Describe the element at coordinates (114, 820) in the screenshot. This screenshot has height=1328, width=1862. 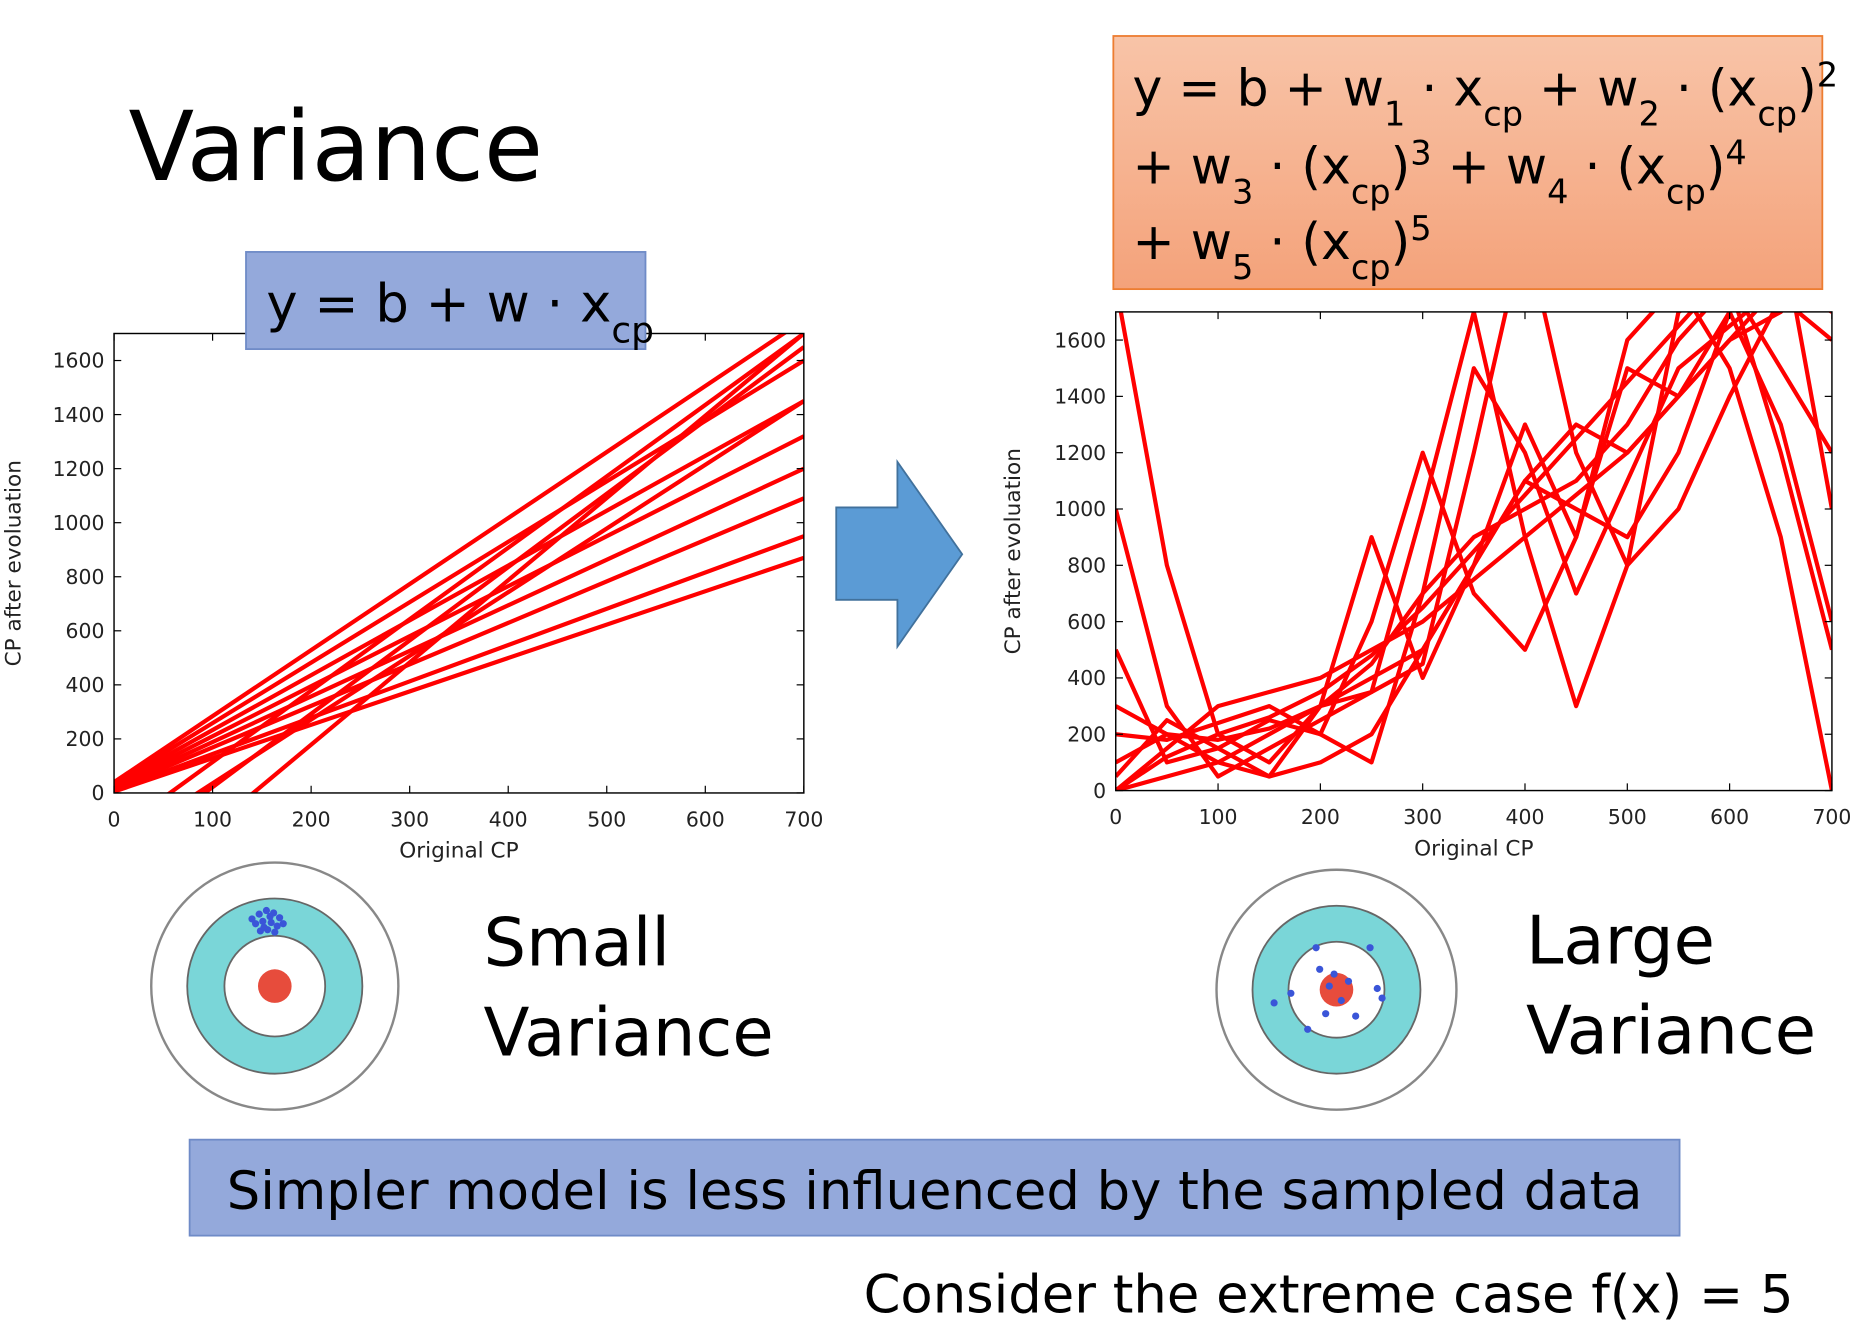
I see `x-tick-label: 0` at that location.